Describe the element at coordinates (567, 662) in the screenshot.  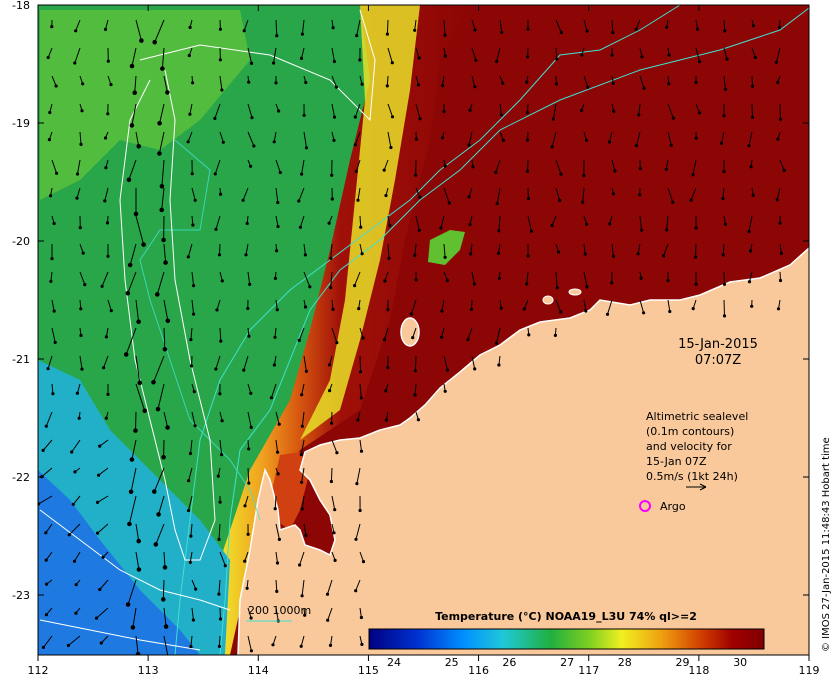
I see `colorbar-ticks: 24 25 26 27 28 29 30` at that location.